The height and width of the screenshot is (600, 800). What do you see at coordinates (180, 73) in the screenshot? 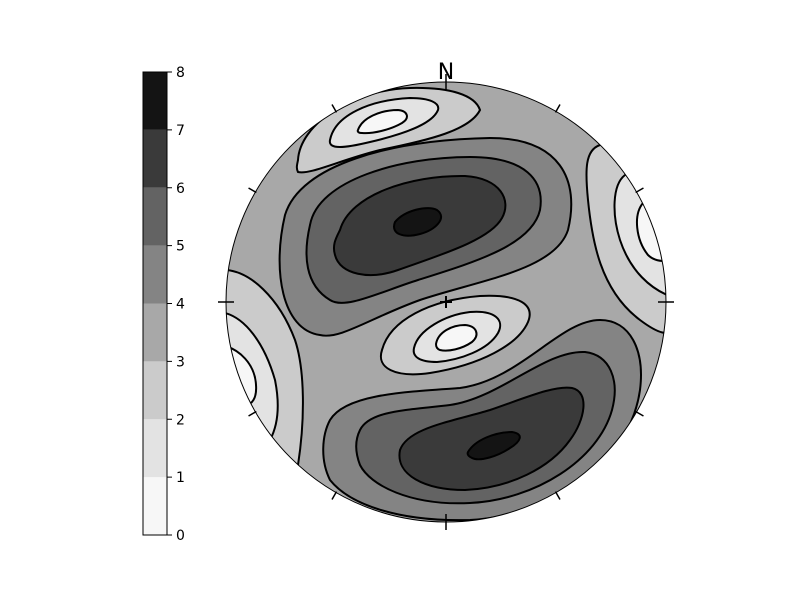
I see `colorbar-tick-label: 8` at bounding box center [180, 73].